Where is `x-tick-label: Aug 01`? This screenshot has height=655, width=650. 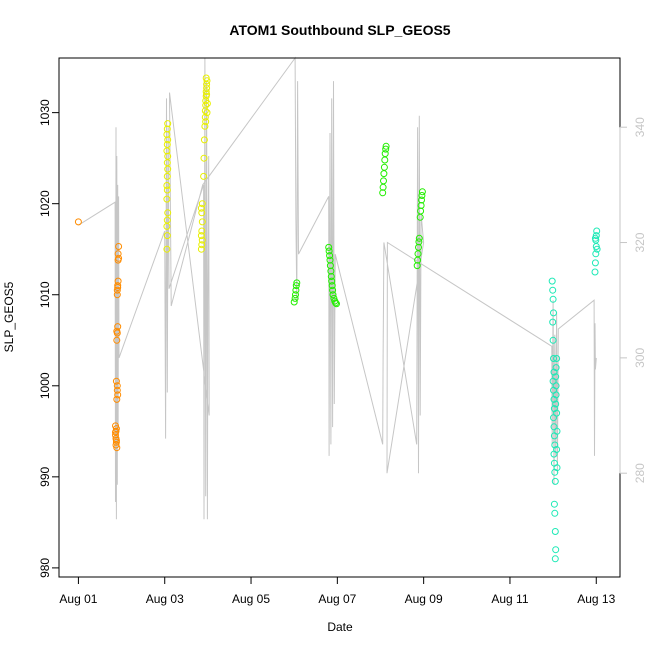 x-tick-label: Aug 01 is located at coordinates (78, 599).